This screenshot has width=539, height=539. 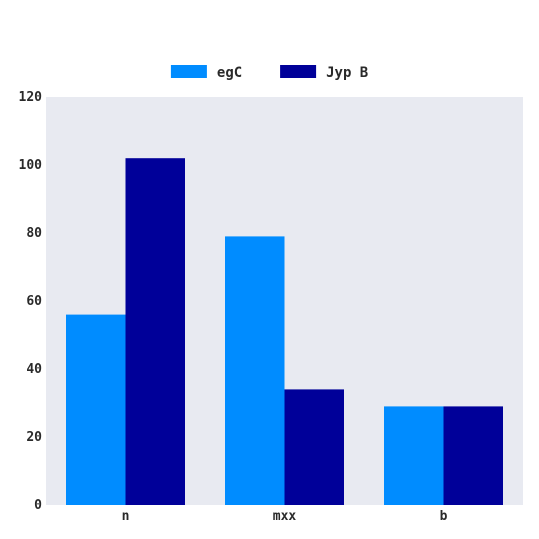 What do you see at coordinates (347, 73) in the screenshot?
I see `legend-label: Jyp B` at bounding box center [347, 73].